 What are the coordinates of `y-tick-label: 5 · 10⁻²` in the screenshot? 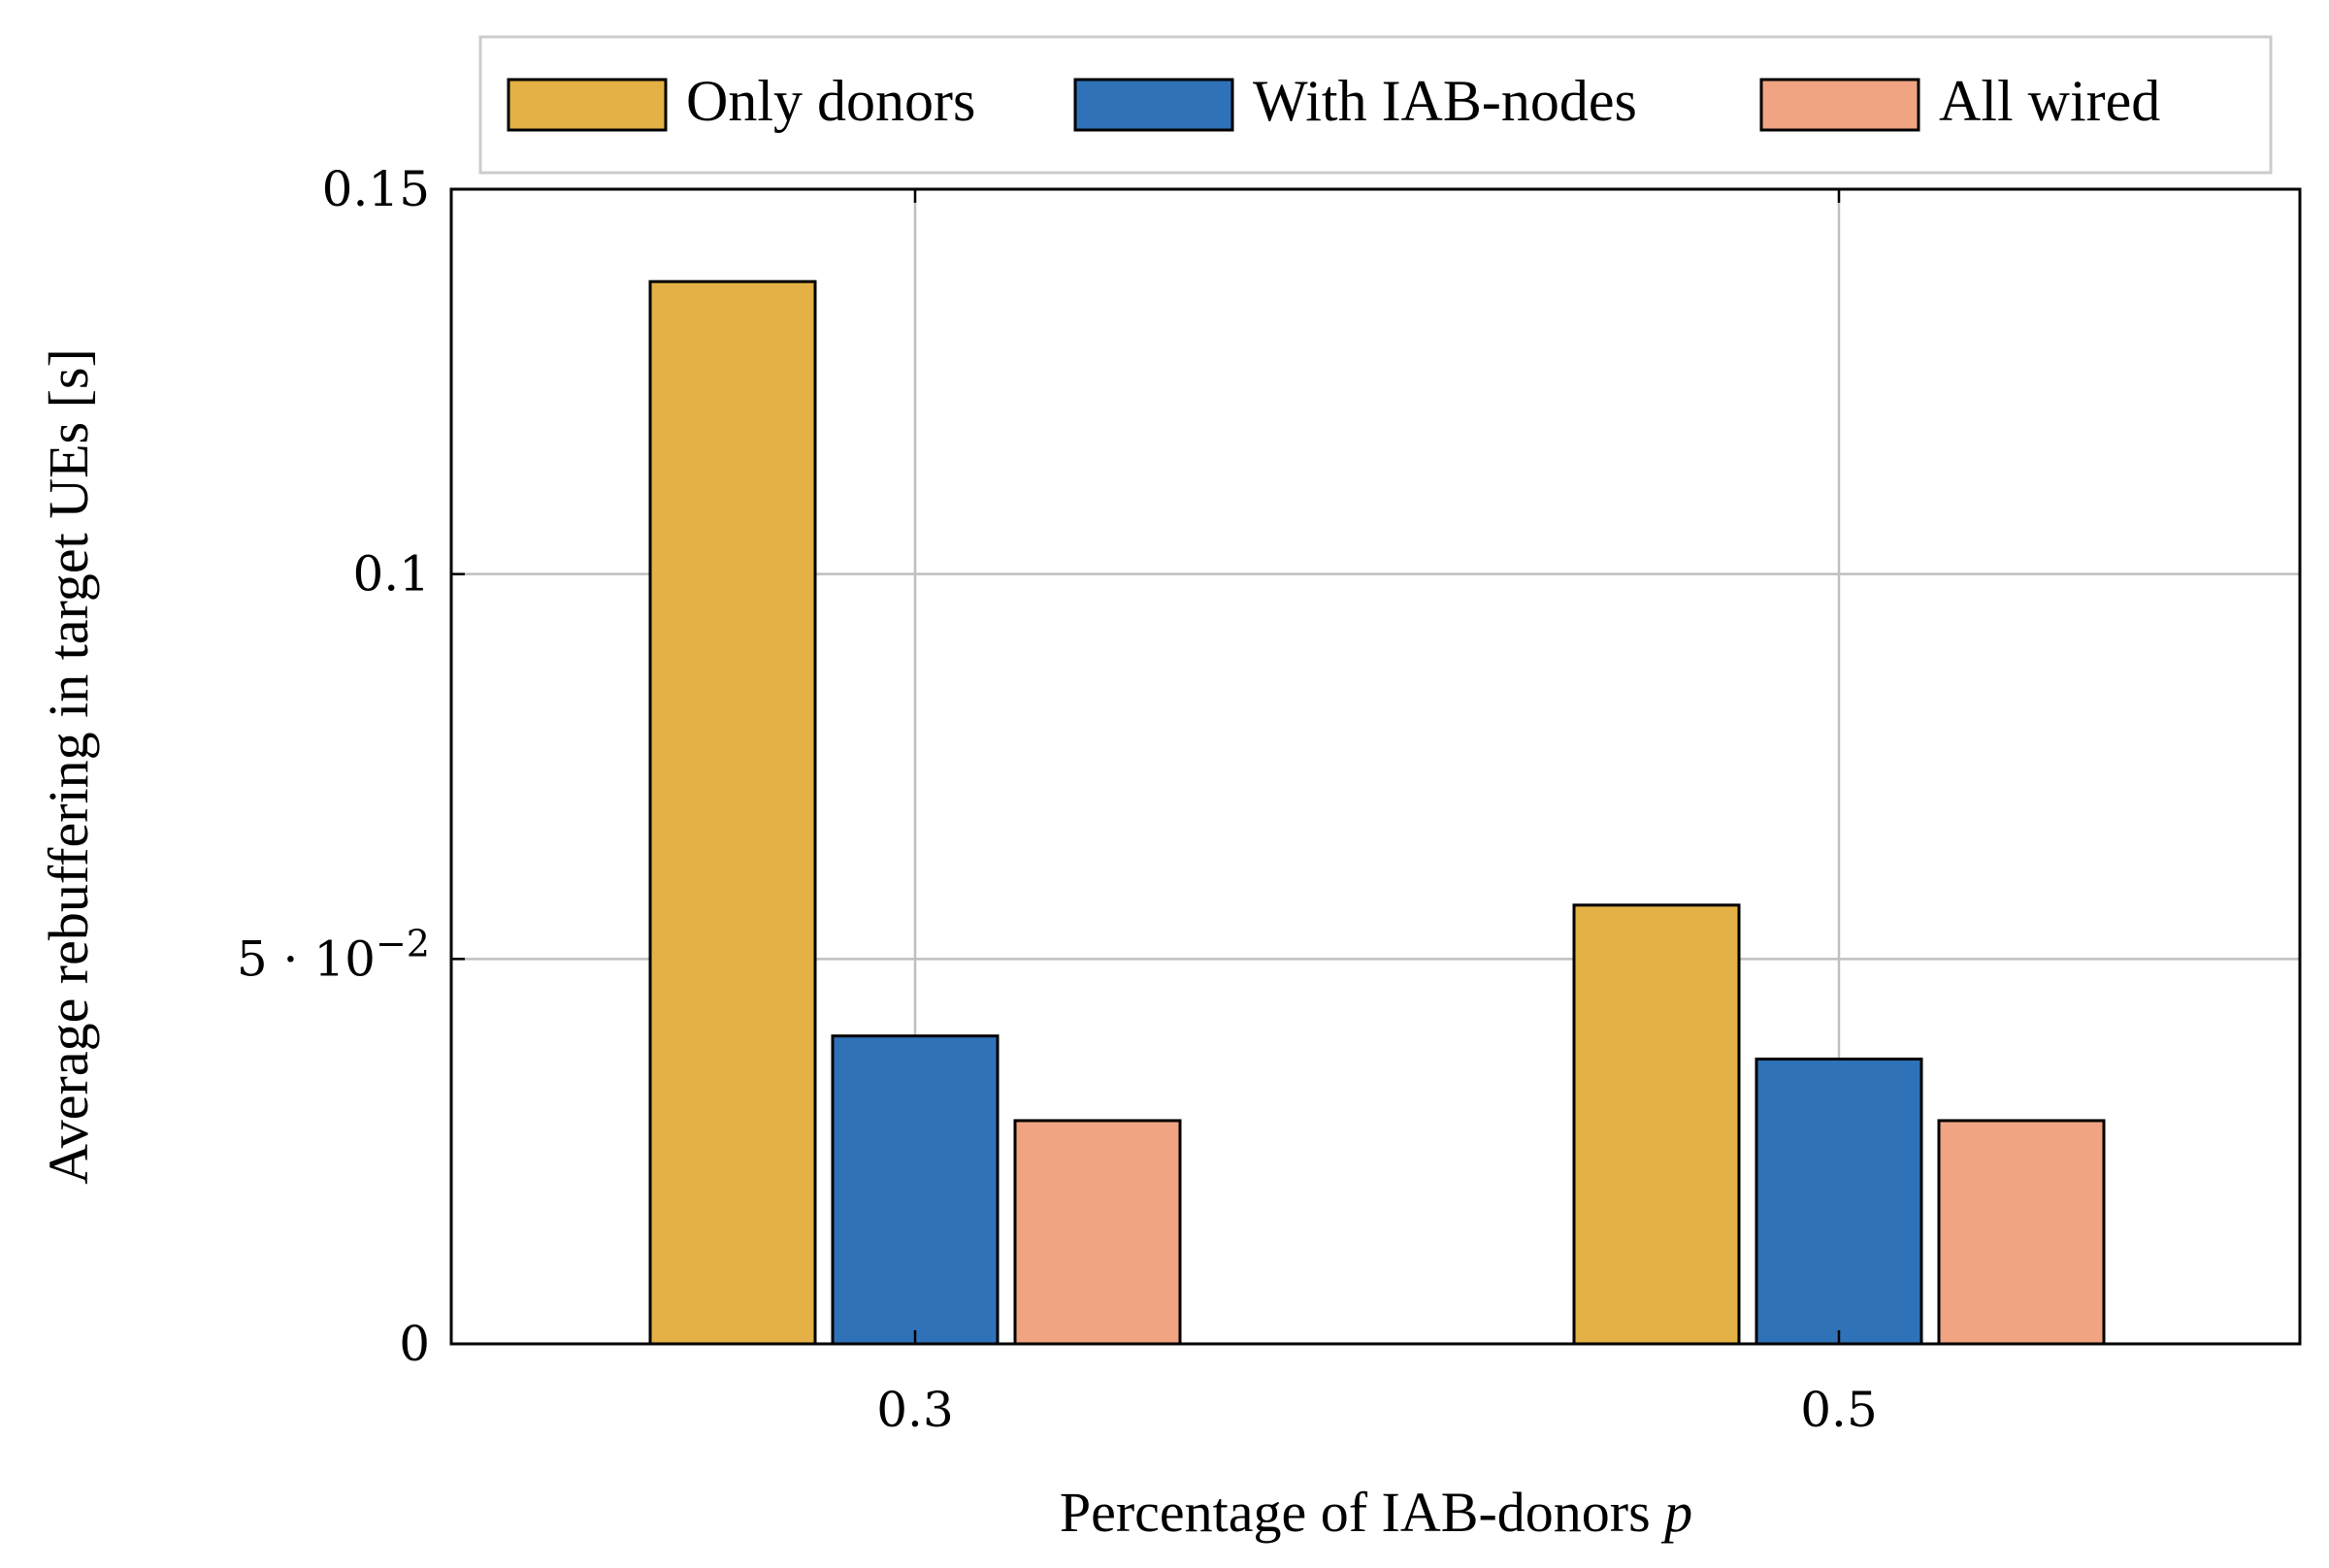 It's located at (333, 954).